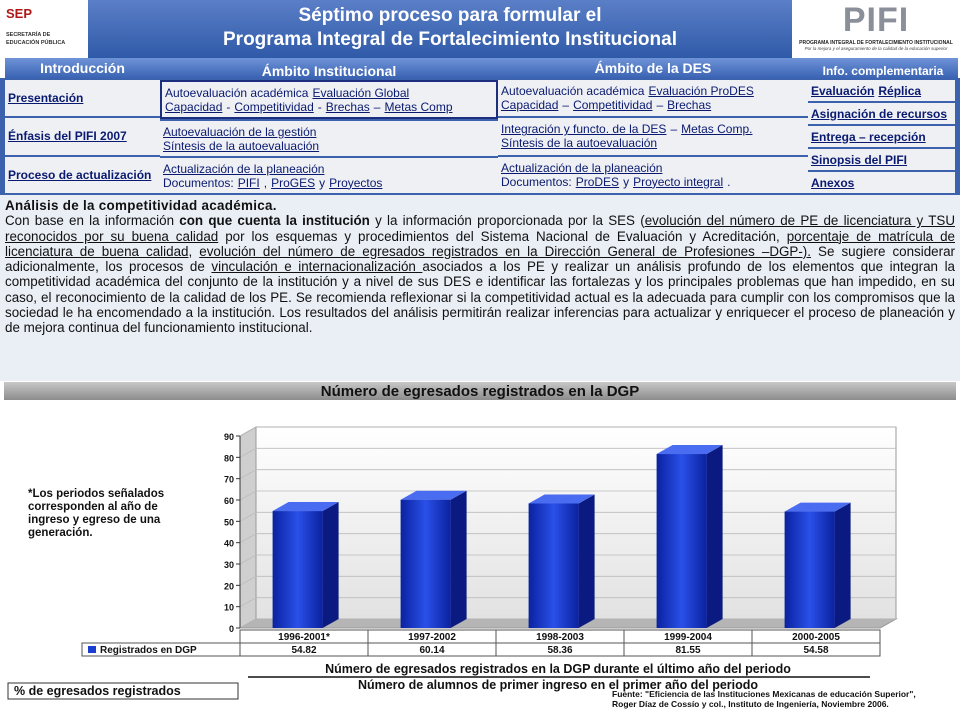 The height and width of the screenshot is (725, 960). I want to click on nav-link: PIFI, so click(248, 182).